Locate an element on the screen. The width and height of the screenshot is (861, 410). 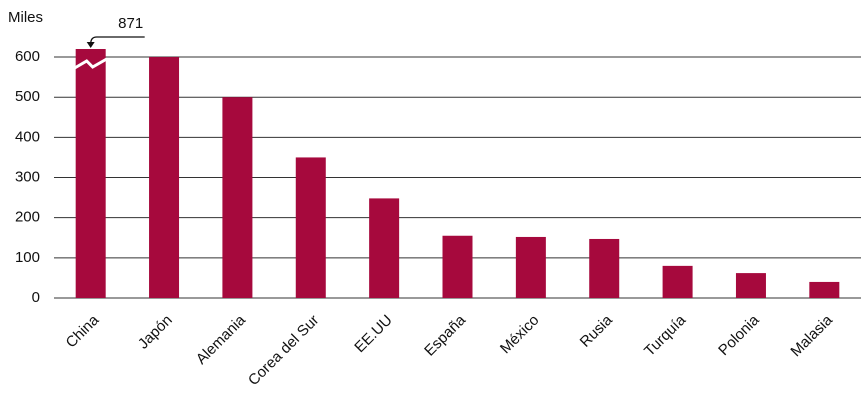
annotation-arrow is located at coordinates (117, 40).